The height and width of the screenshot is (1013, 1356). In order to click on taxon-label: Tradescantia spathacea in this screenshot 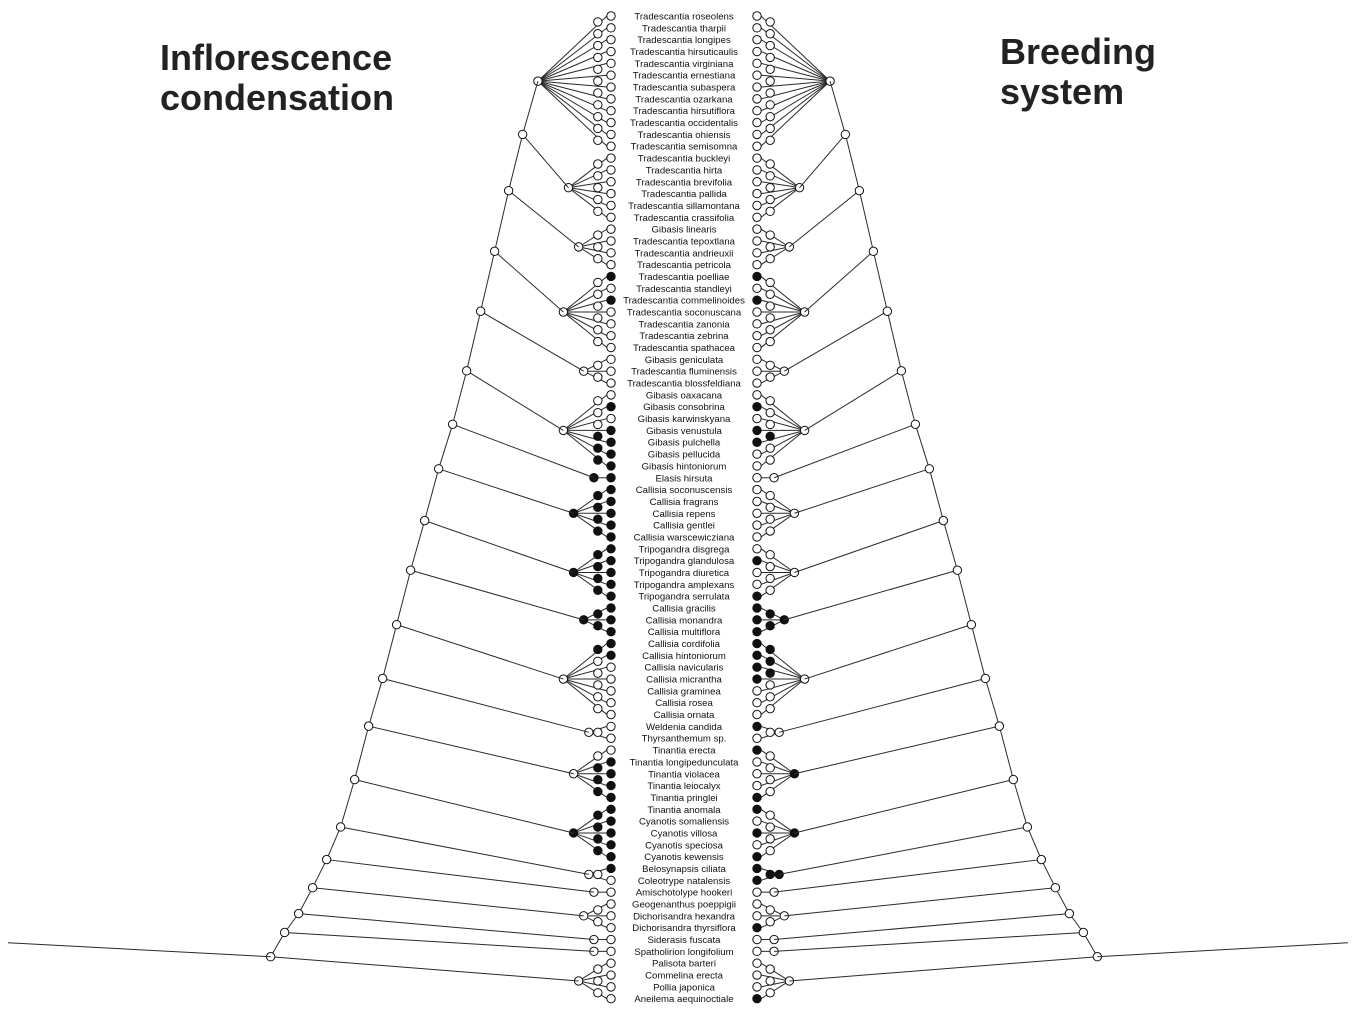, I will do `click(684, 348)`.